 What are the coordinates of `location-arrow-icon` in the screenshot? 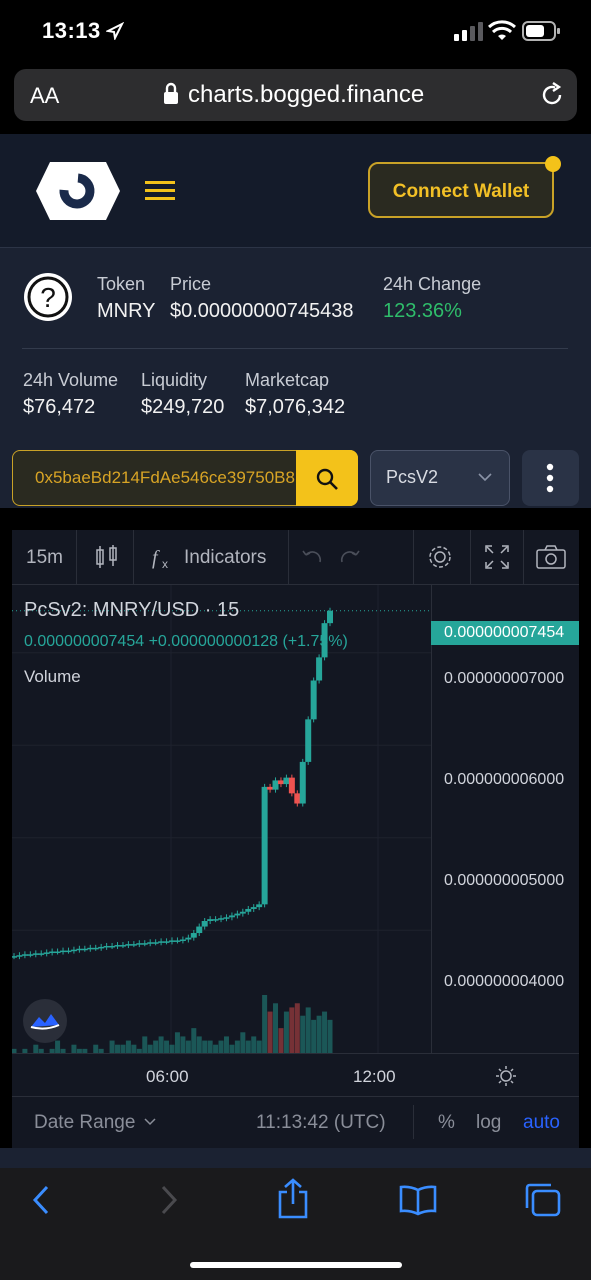 It's located at (115, 31).